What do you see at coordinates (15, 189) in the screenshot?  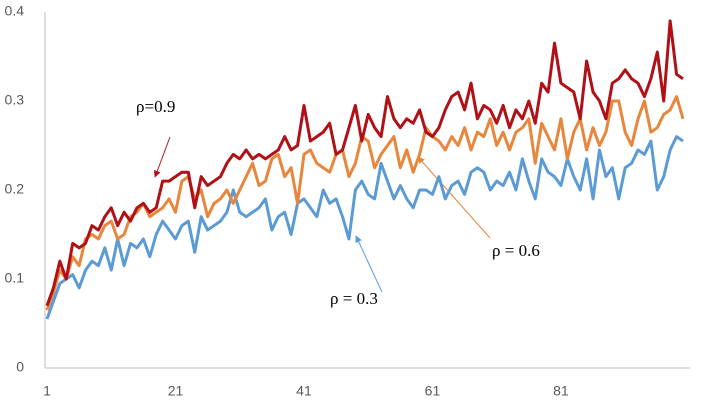 I see `y-tick-label: 0.2` at bounding box center [15, 189].